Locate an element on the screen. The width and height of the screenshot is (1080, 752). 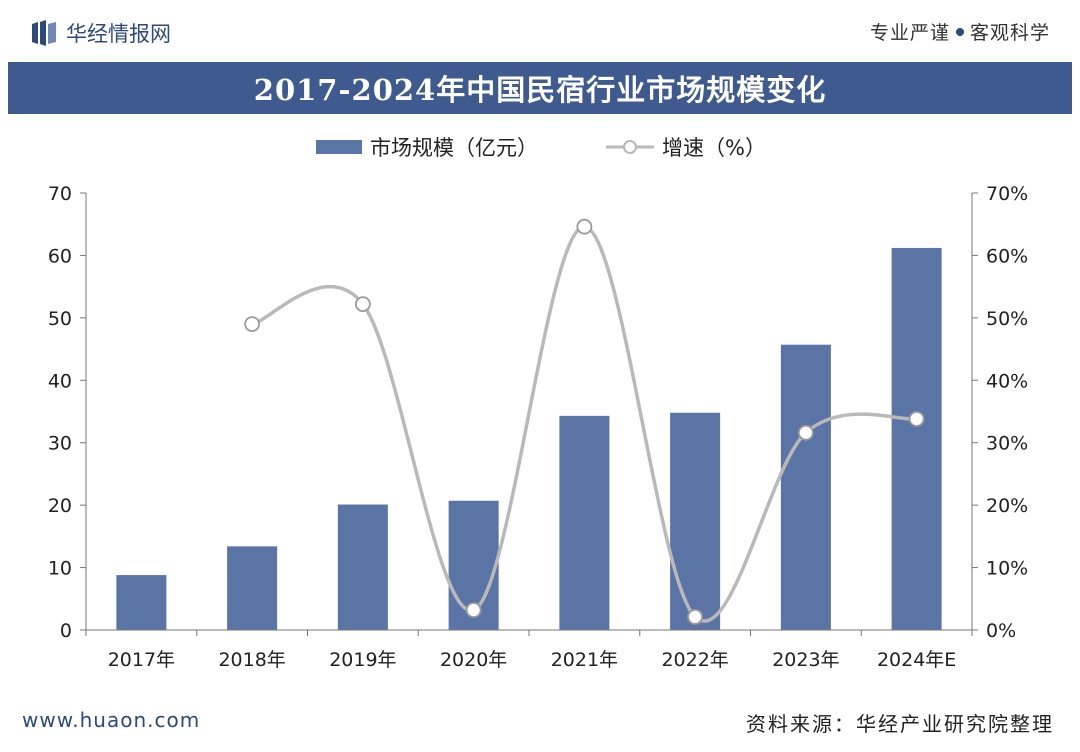
x-axis-tick-label: 2017年 is located at coordinates (141, 660).